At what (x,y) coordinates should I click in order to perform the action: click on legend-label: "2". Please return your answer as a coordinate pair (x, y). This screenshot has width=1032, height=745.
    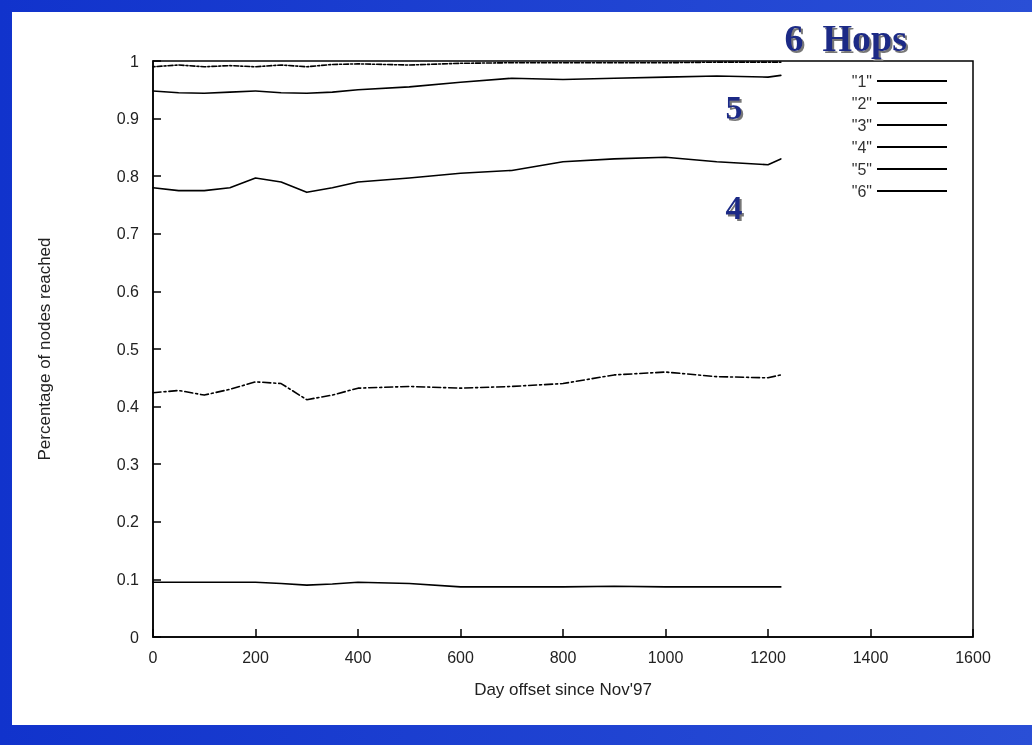
    Looking at the image, I should click on (861, 103).